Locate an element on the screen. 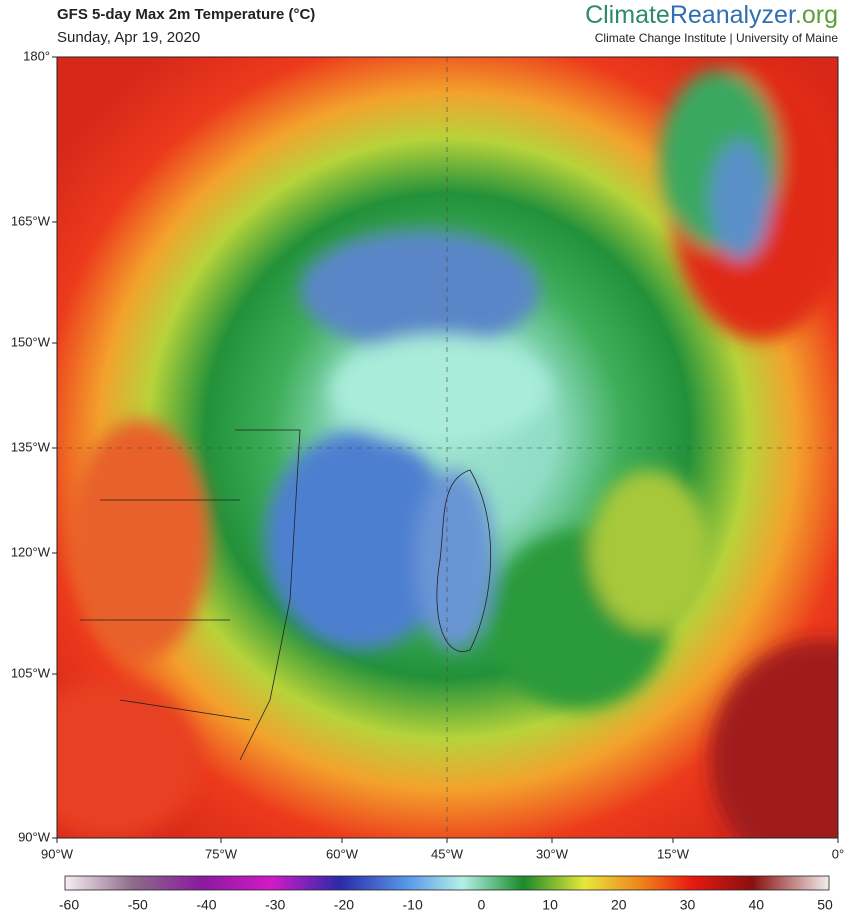 This screenshot has width=850, height=921. lat-label: 165°W is located at coordinates (31, 220).